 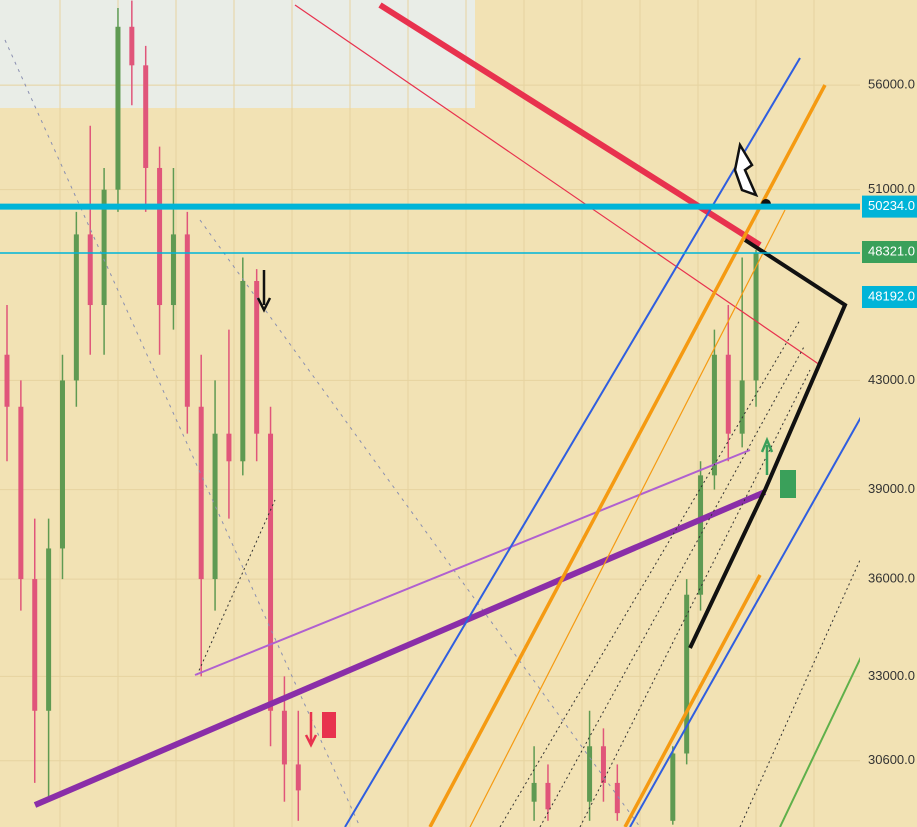 I want to click on arrow-up, so click(x=767, y=455).